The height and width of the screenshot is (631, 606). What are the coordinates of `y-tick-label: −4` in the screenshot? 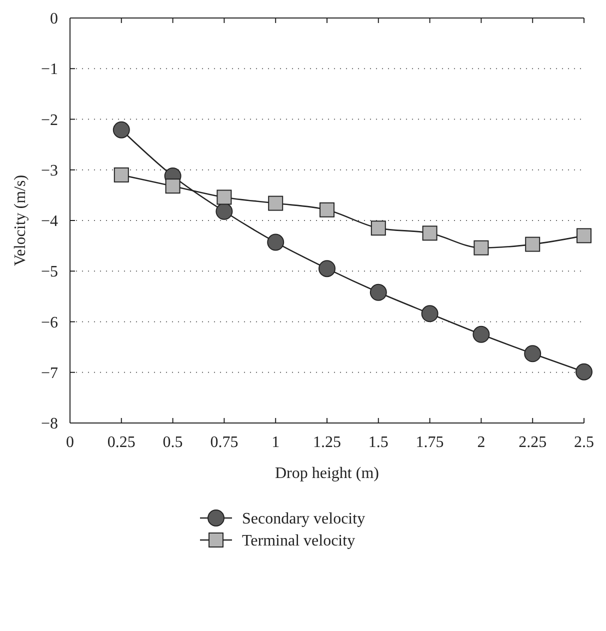 It's located at (49, 221).